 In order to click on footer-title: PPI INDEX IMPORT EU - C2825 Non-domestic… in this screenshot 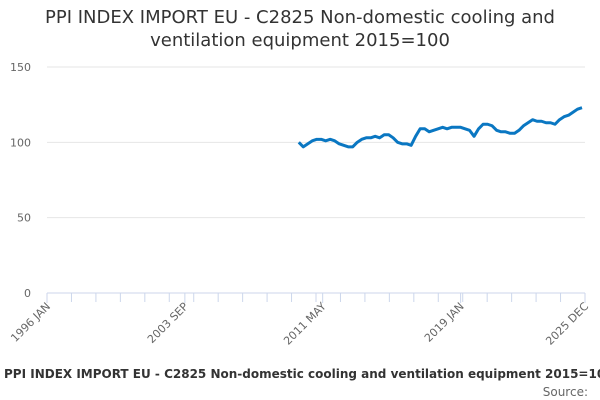, I will do `click(302, 374)`.